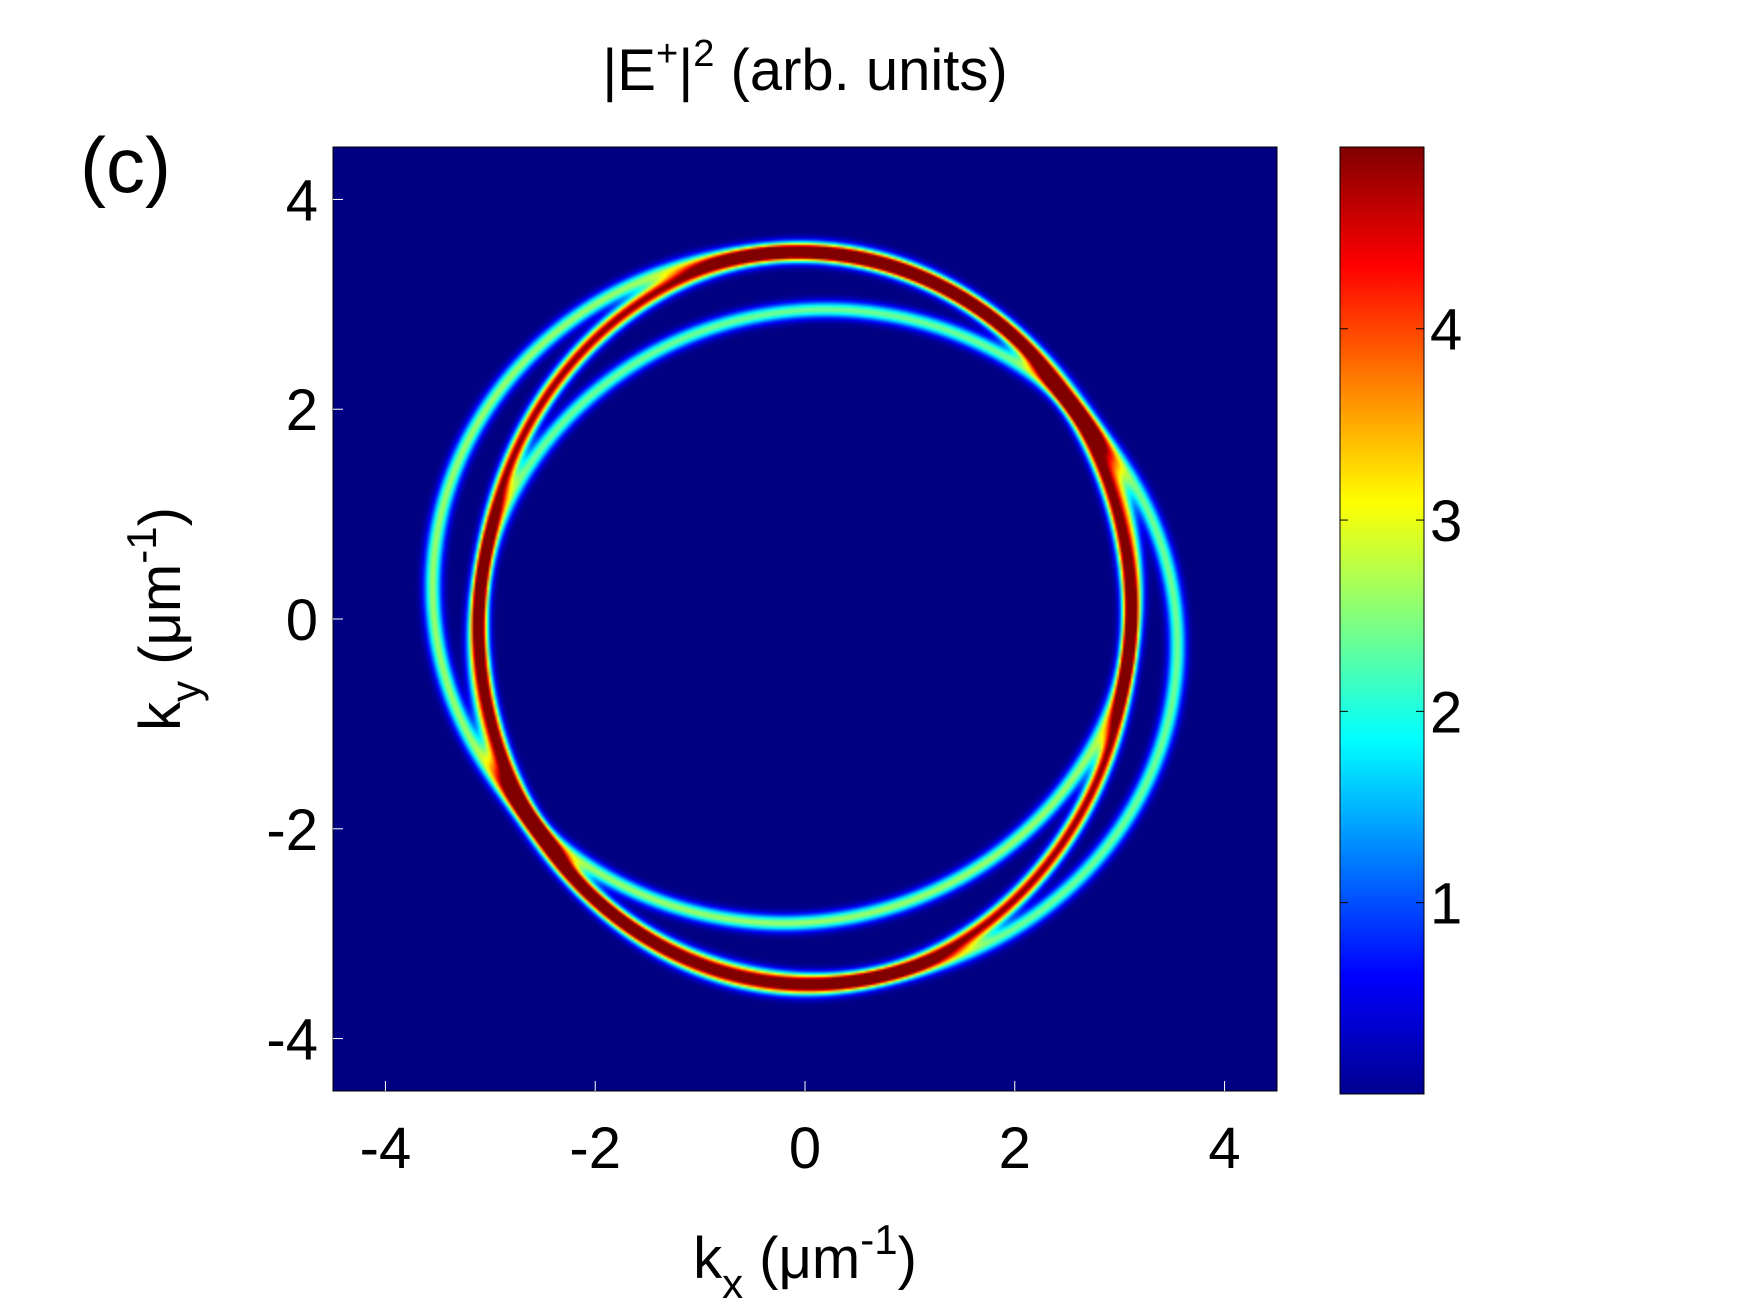  I want to click on colorbar: 1 2 3 4, so click(1400, 620).